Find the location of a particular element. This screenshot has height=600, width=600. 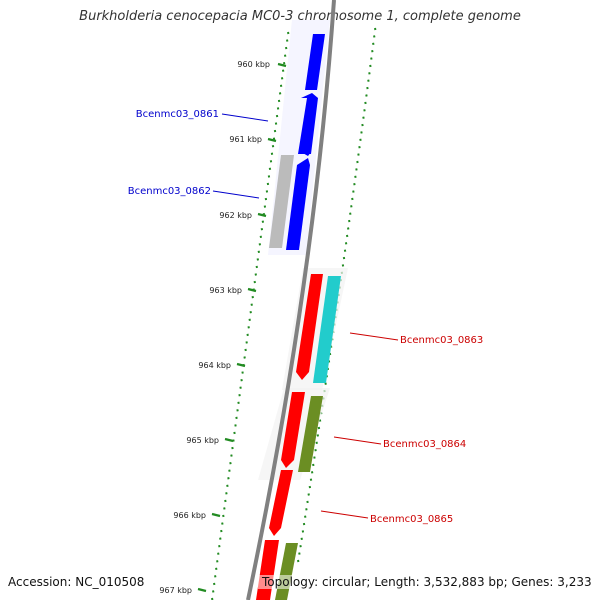

tick-label-967: 967 kbp is located at coordinates (175, 590).